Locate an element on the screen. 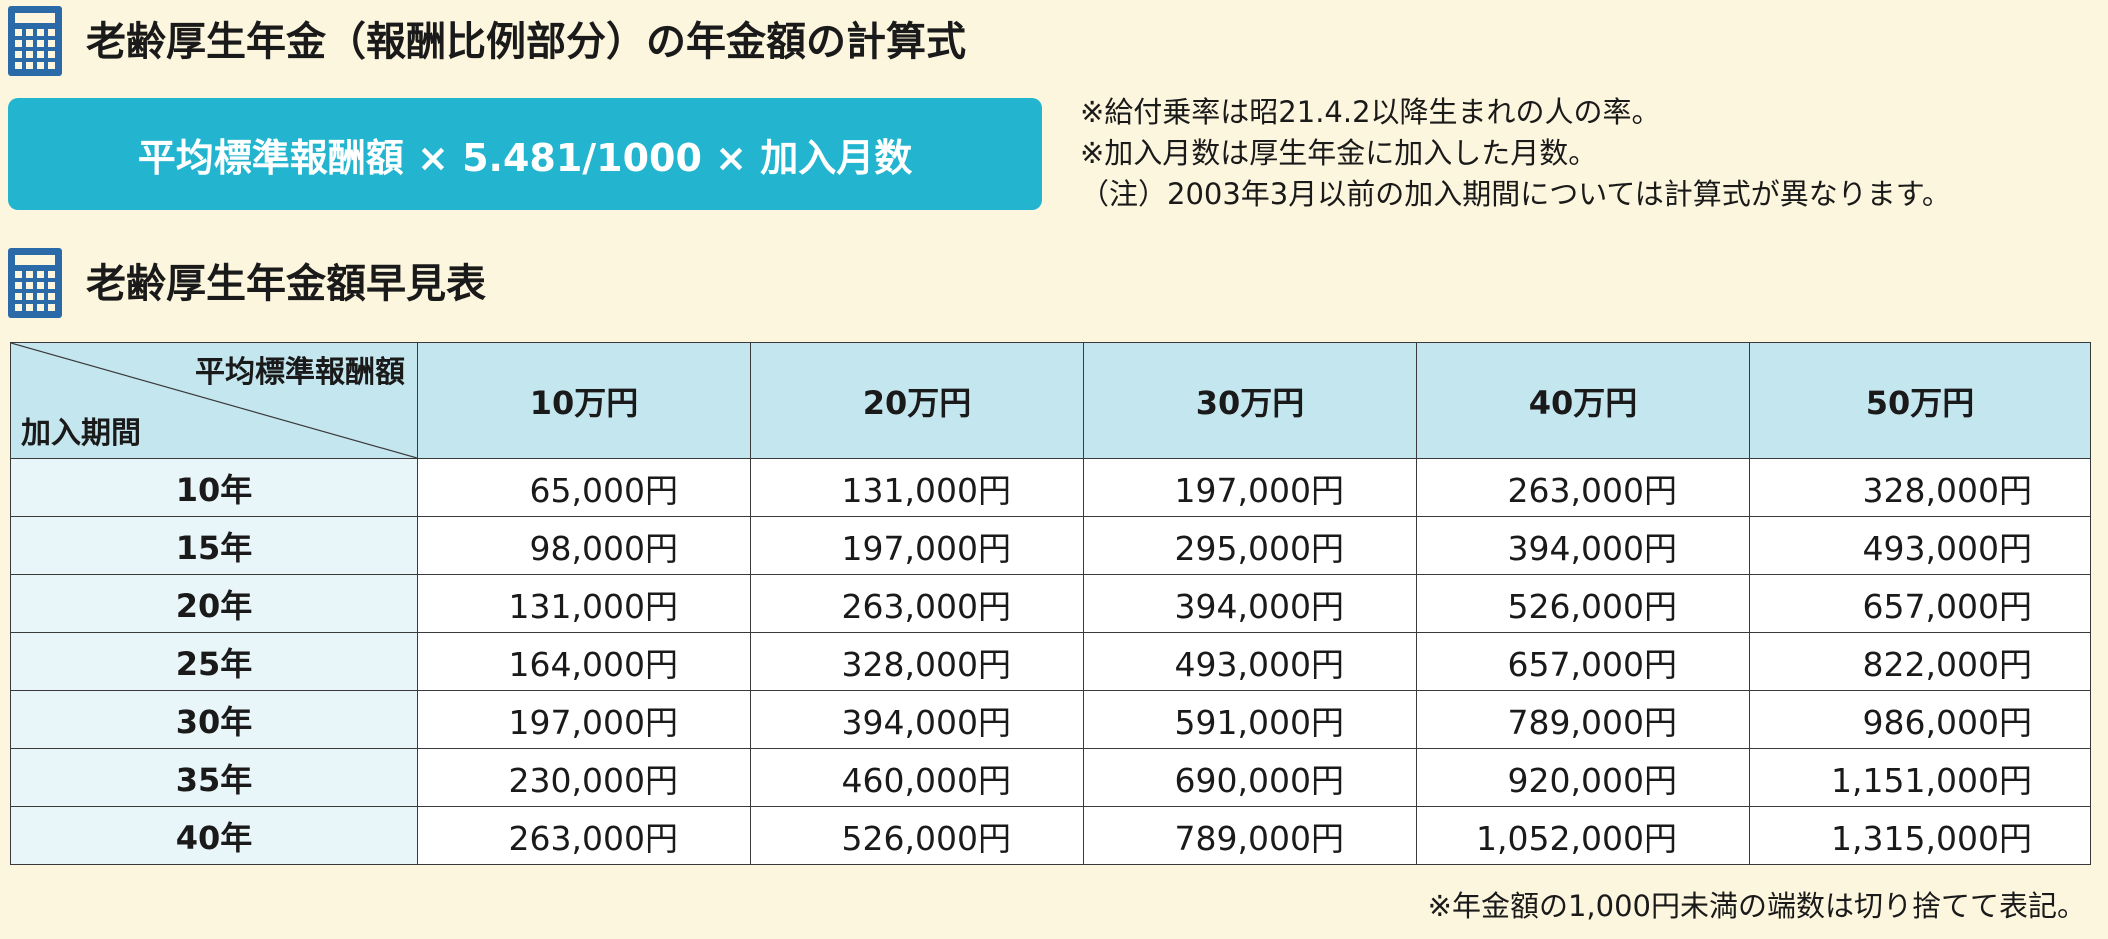 The width and height of the screenshot is (2108, 939). period-cell: 40年 is located at coordinates (214, 835).